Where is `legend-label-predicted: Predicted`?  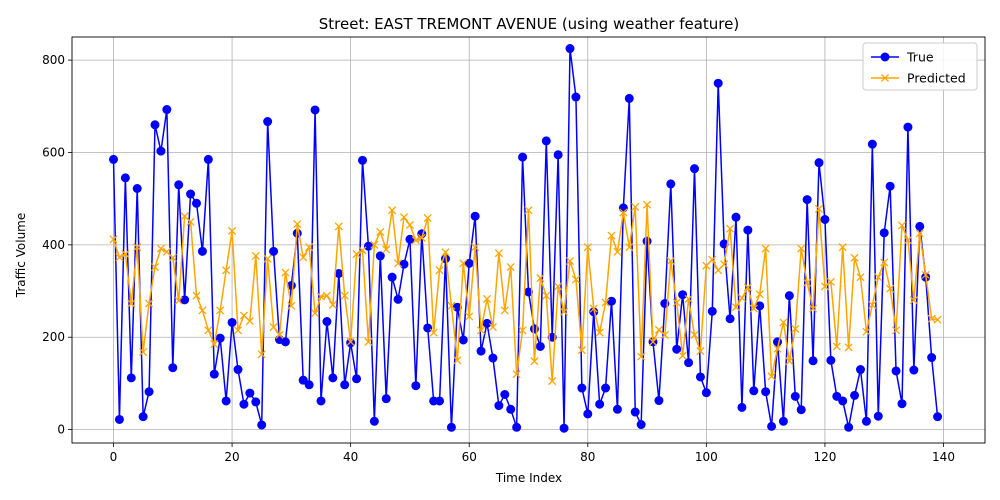
legend-label-predicted: Predicted is located at coordinates (936, 78).